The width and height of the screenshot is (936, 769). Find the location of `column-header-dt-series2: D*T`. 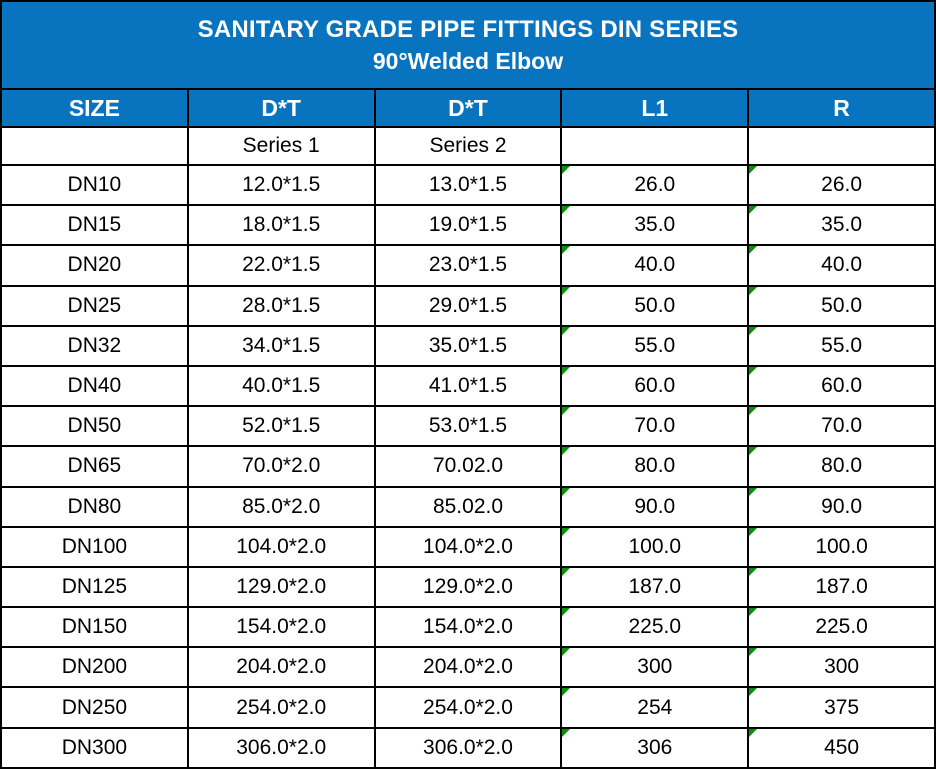

column-header-dt-series2: D*T is located at coordinates (468, 108).